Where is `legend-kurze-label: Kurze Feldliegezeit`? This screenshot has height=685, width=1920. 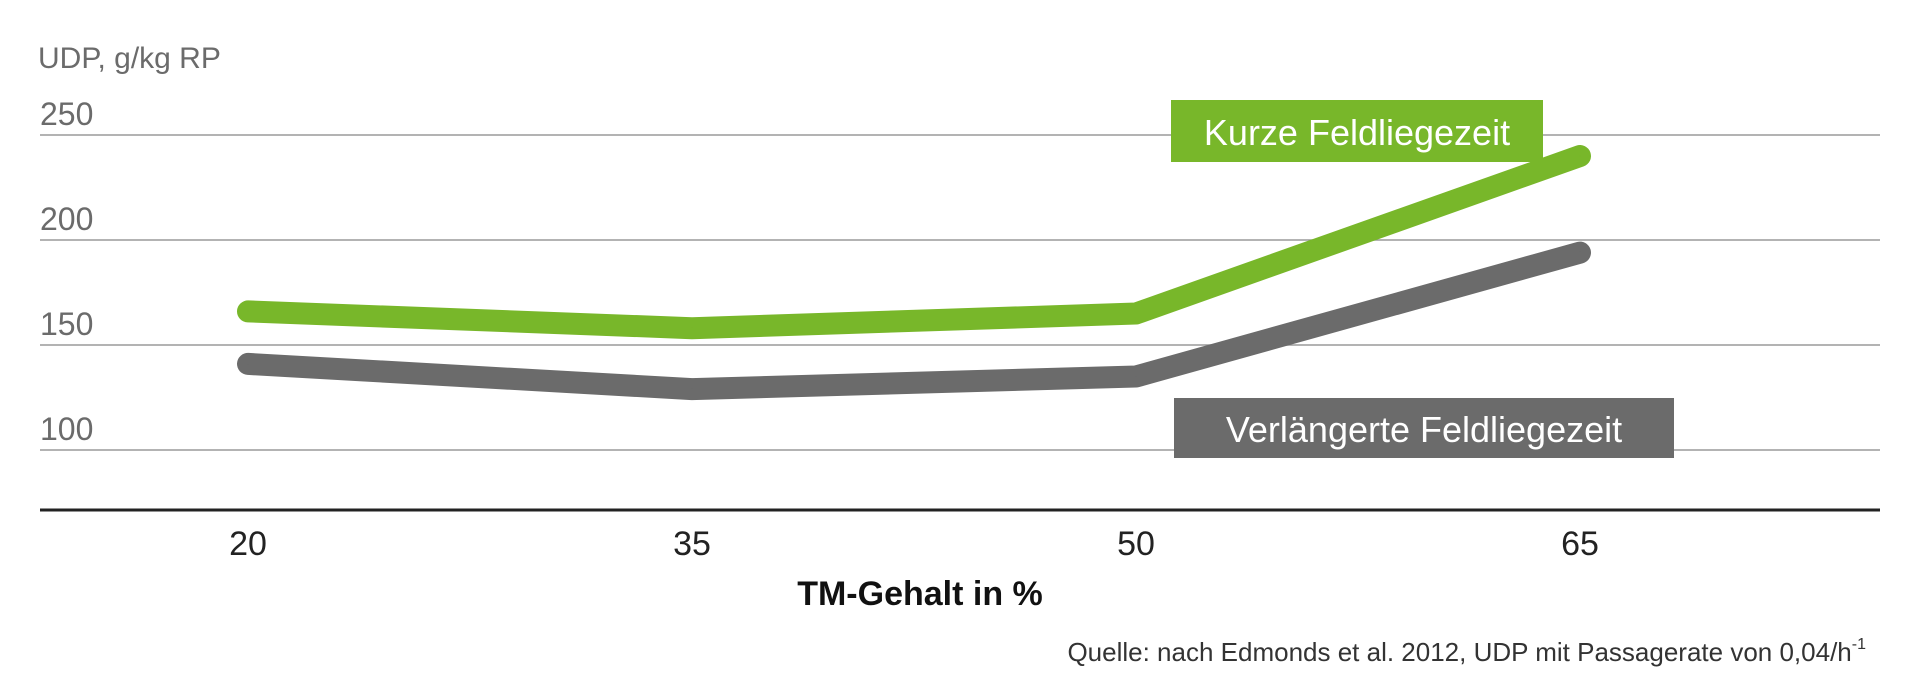 legend-kurze-label: Kurze Feldliegezeit is located at coordinates (1357, 132).